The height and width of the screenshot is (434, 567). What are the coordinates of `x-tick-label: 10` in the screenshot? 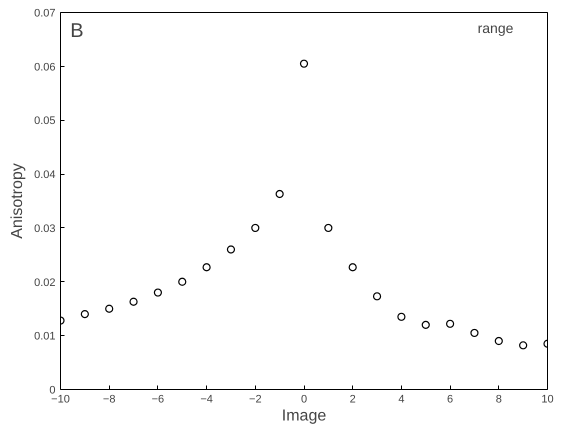 It's located at (547, 400).